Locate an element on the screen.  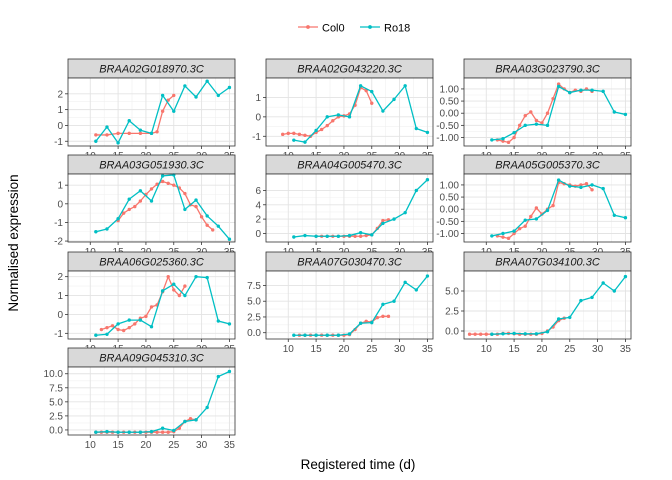
x-tick-label: 30 is located at coordinates (598, 349).